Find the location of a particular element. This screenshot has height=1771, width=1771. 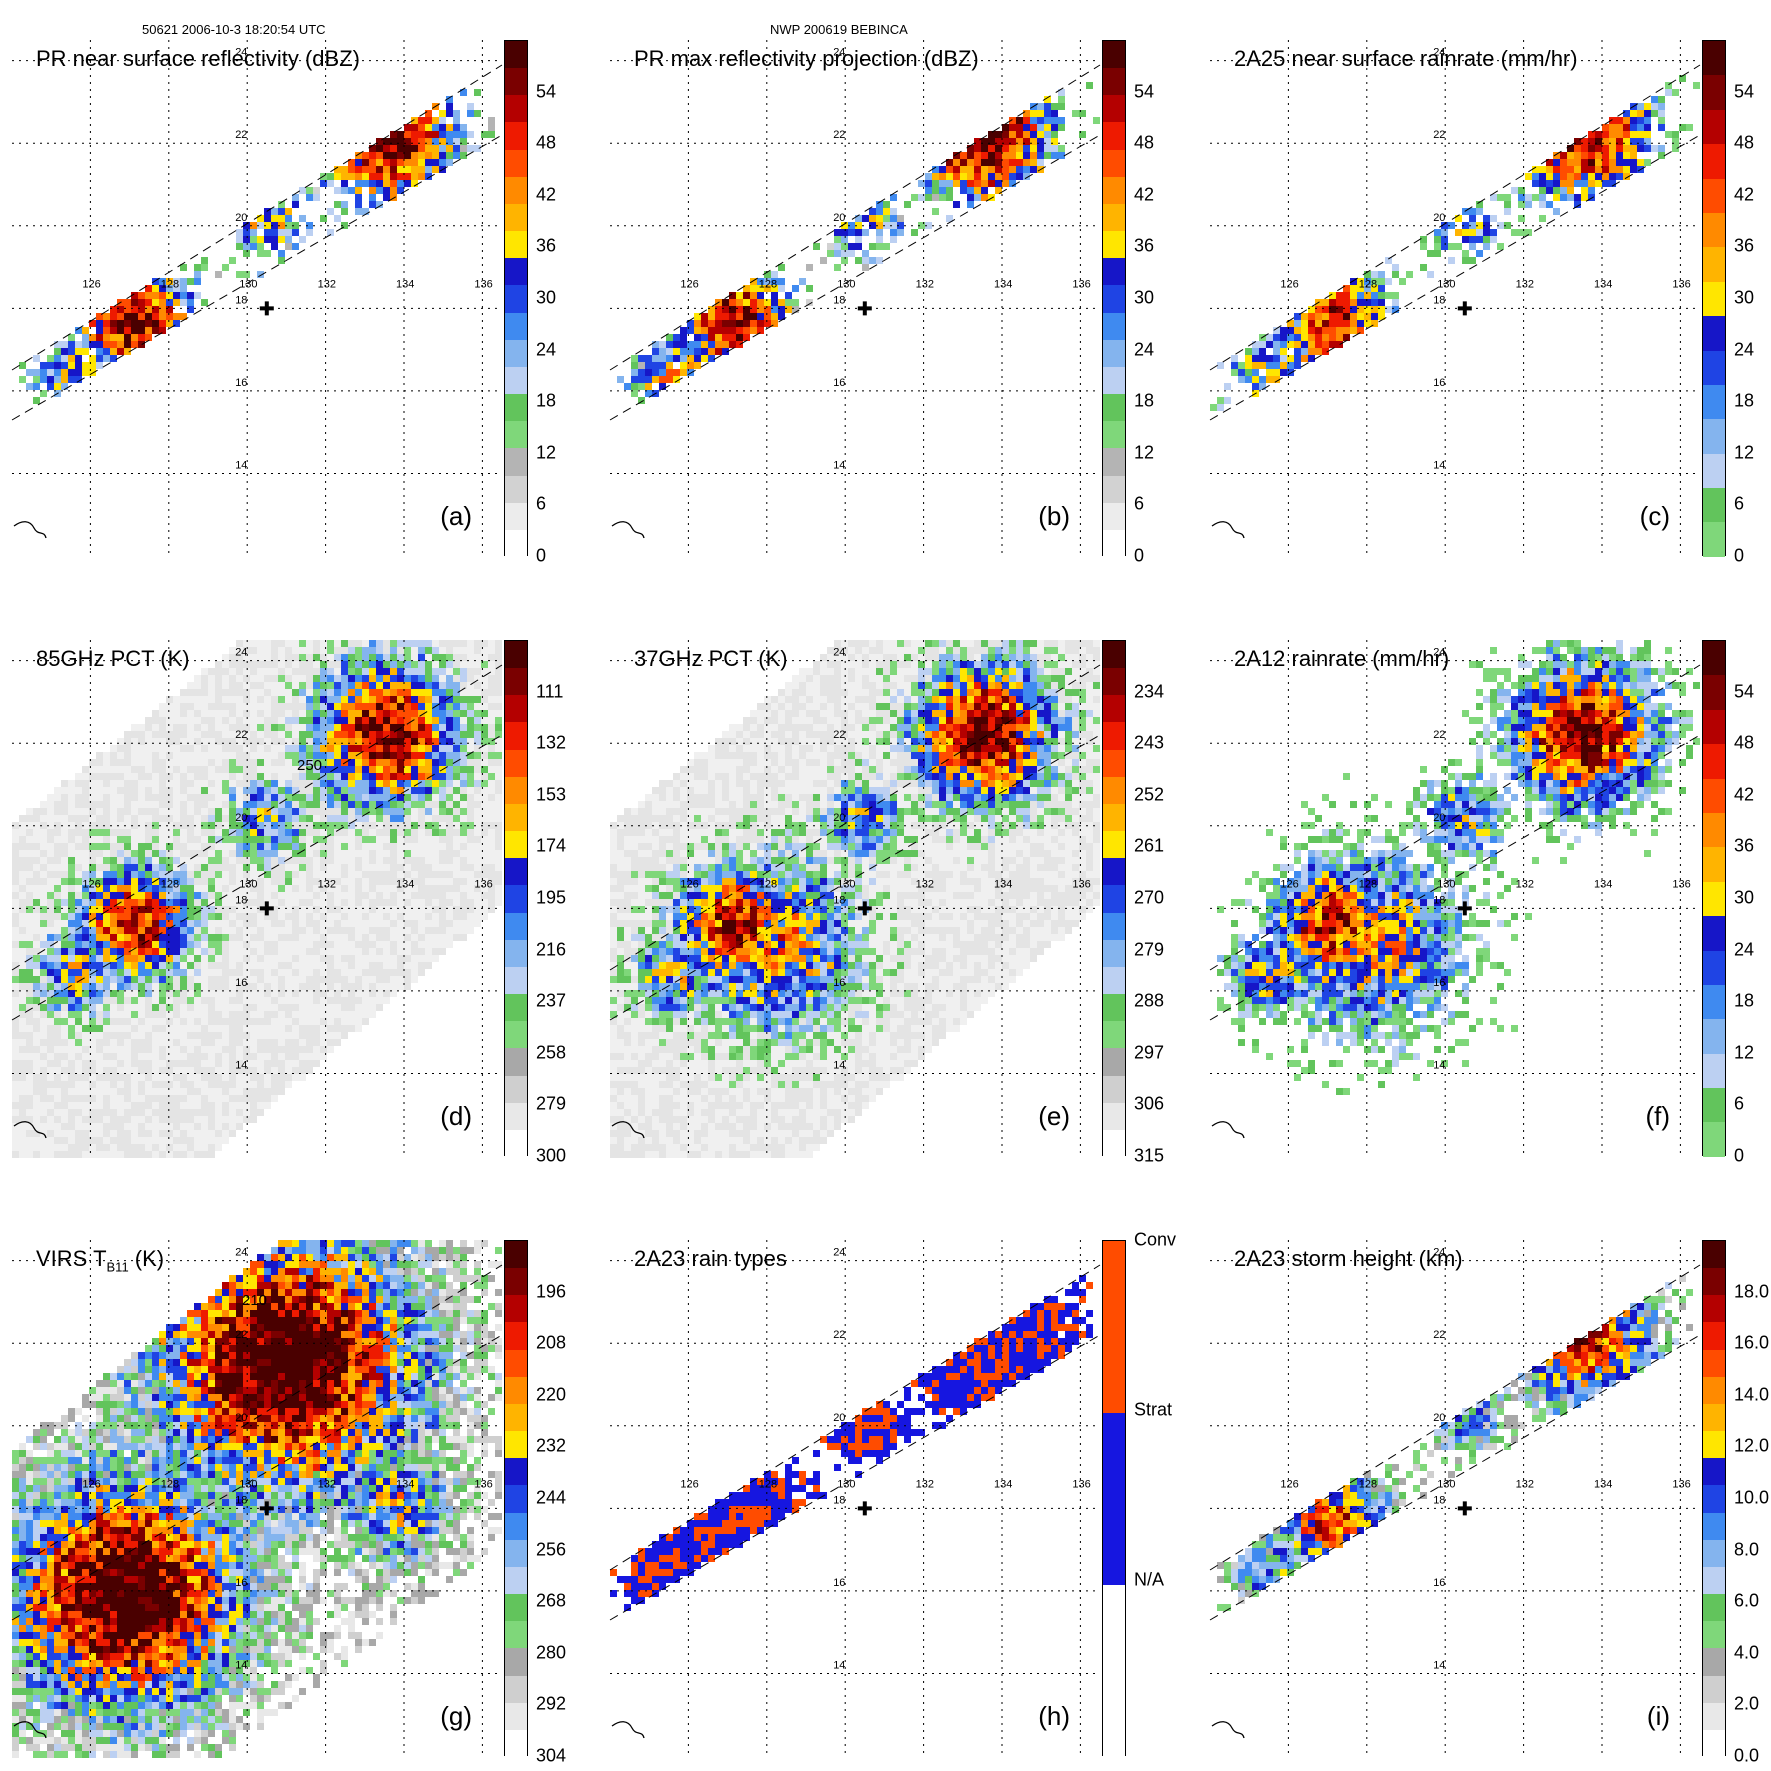

panel-letter: (h) is located at coordinates (1054, 1716).